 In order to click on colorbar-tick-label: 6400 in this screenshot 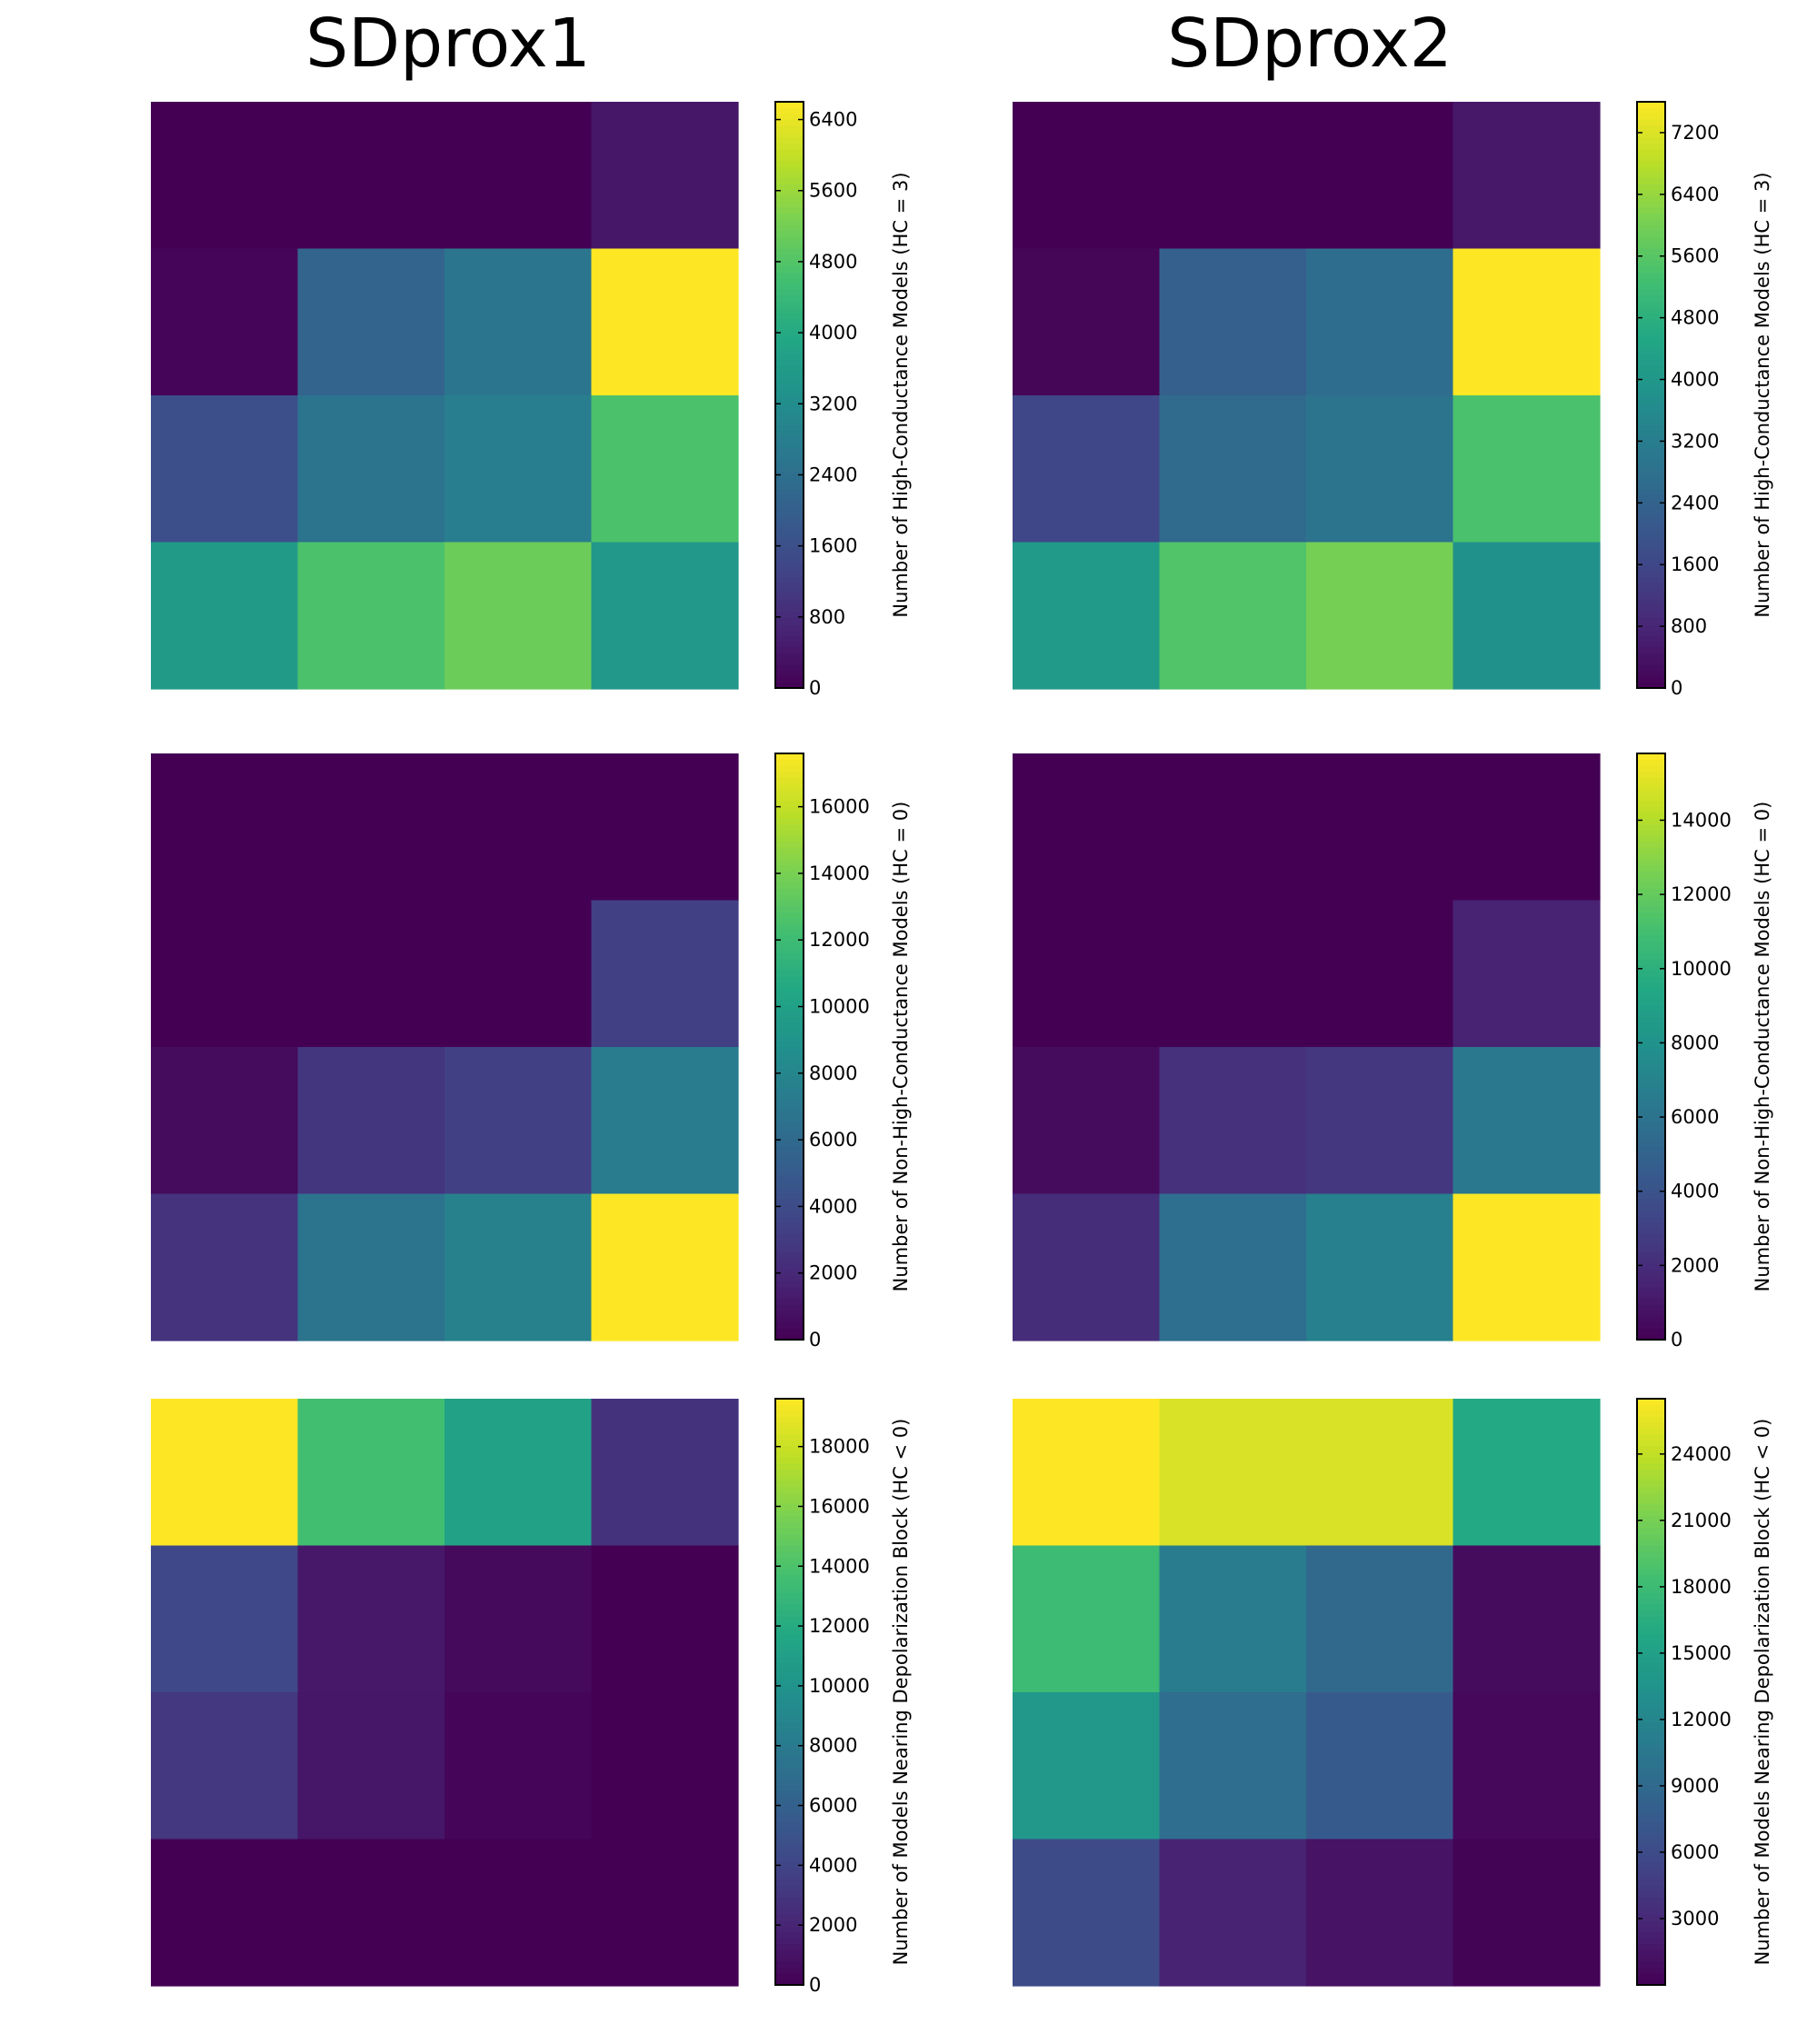, I will do `click(833, 120)`.